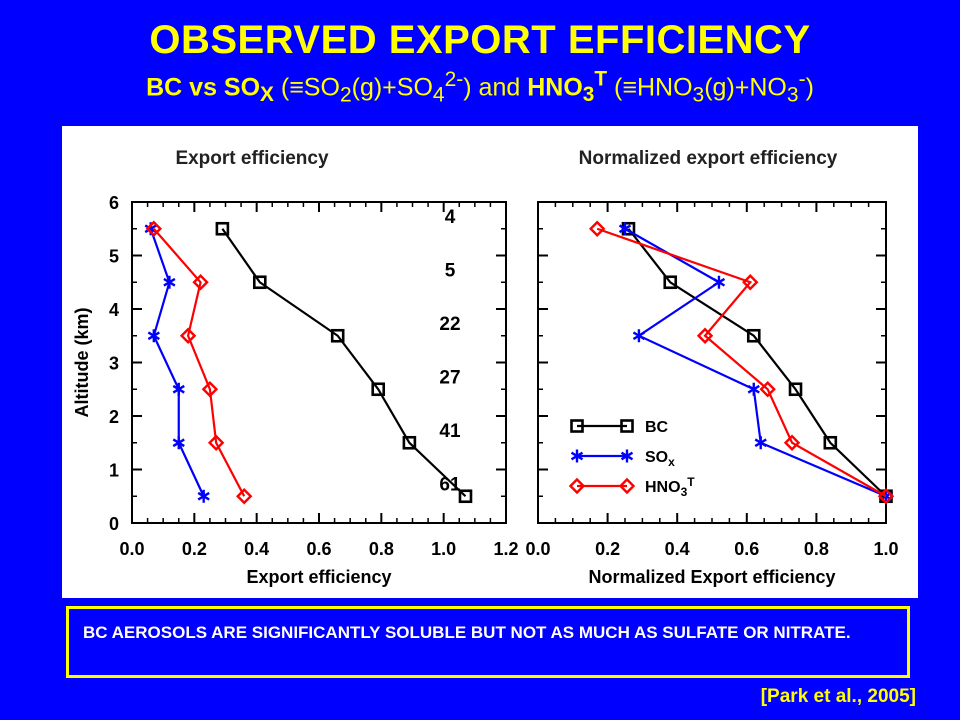  I want to click on x-tick-label-1-0: 0.0, so click(537, 549).